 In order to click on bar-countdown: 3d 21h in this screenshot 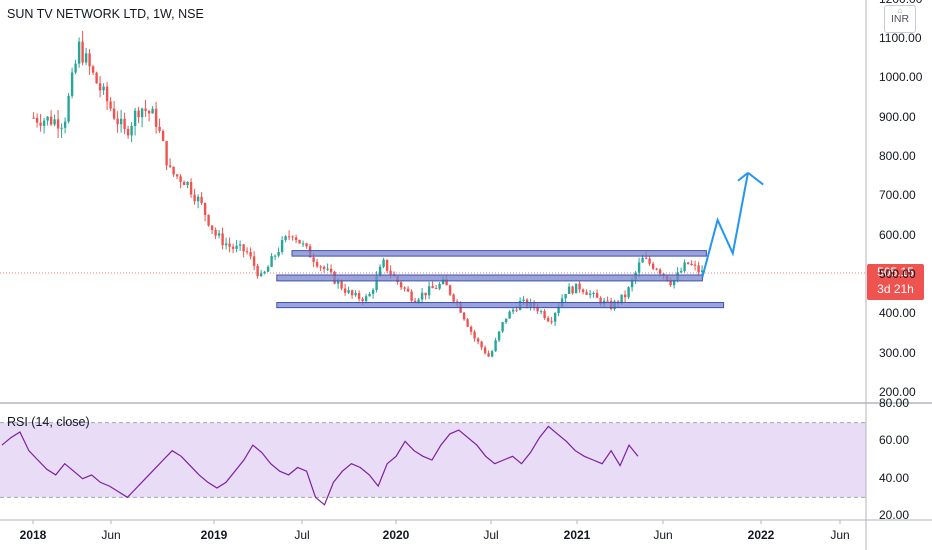, I will do `click(895, 289)`.